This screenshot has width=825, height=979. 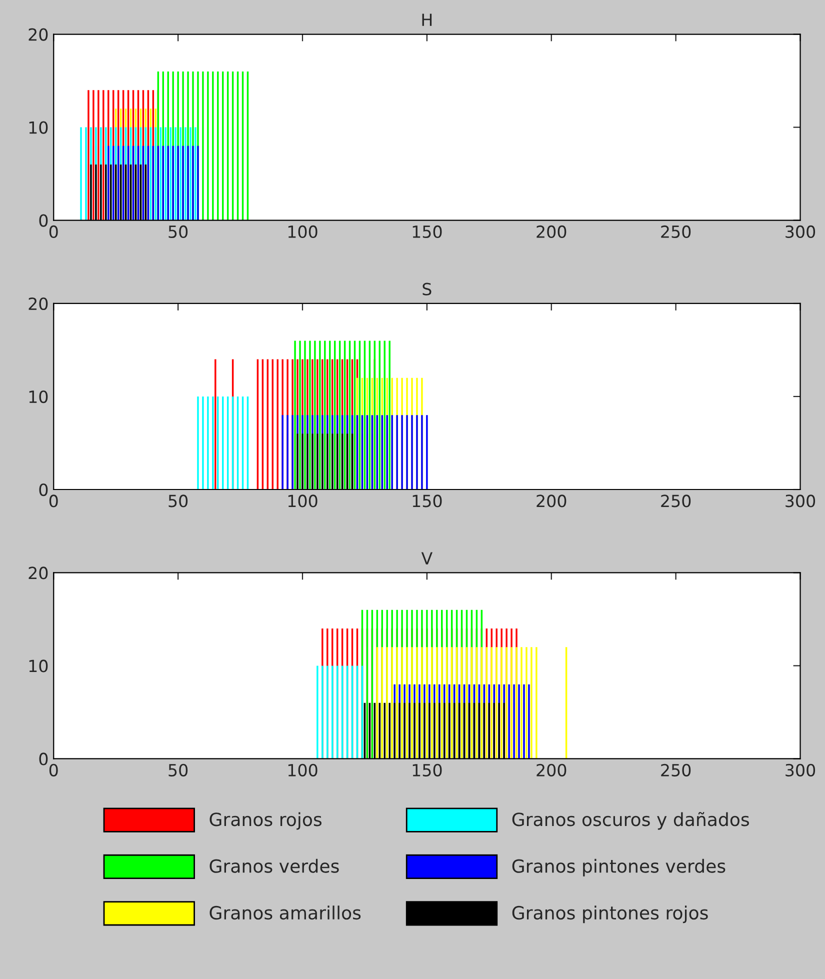 What do you see at coordinates (427, 20) in the screenshot?
I see `chart-title: H` at bounding box center [427, 20].